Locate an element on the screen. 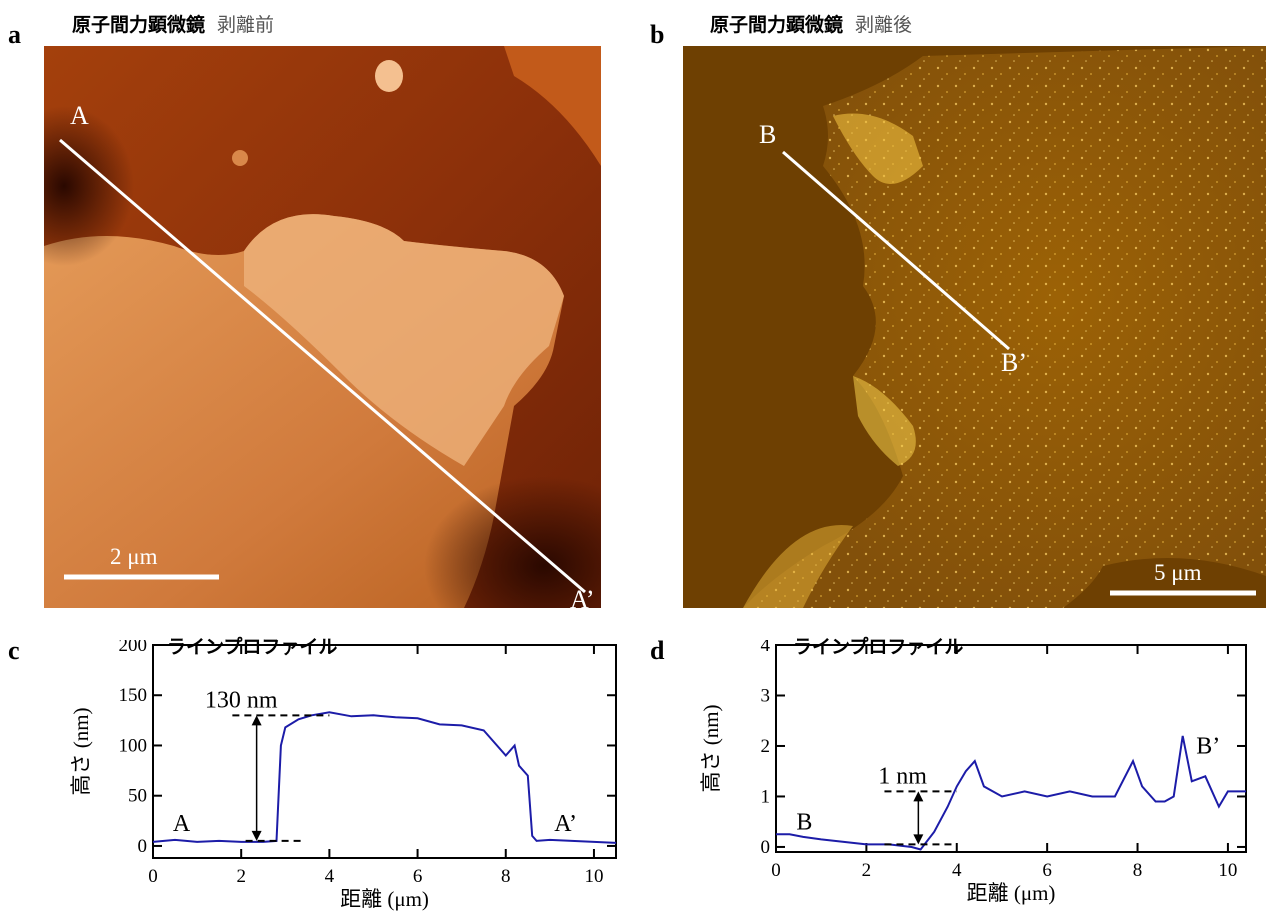 The image size is (1266, 915). profile-end-label: B’ is located at coordinates (1208, 747).